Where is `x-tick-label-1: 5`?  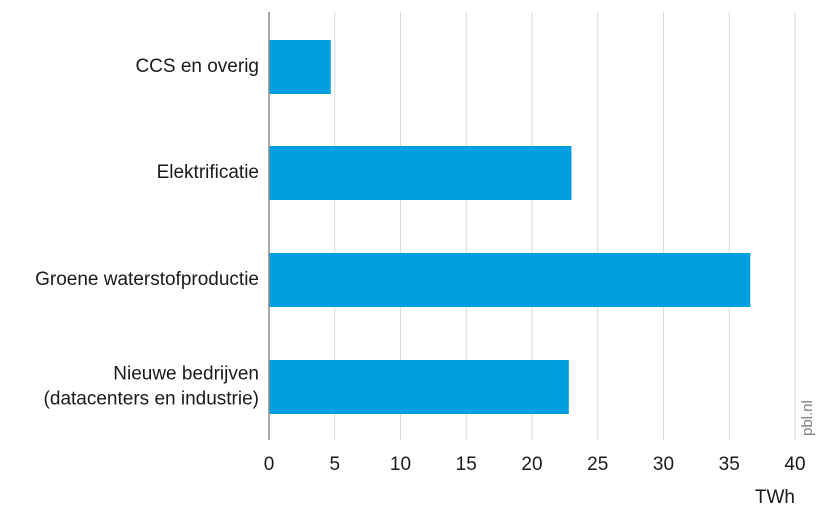 x-tick-label-1: 5 is located at coordinates (334, 464).